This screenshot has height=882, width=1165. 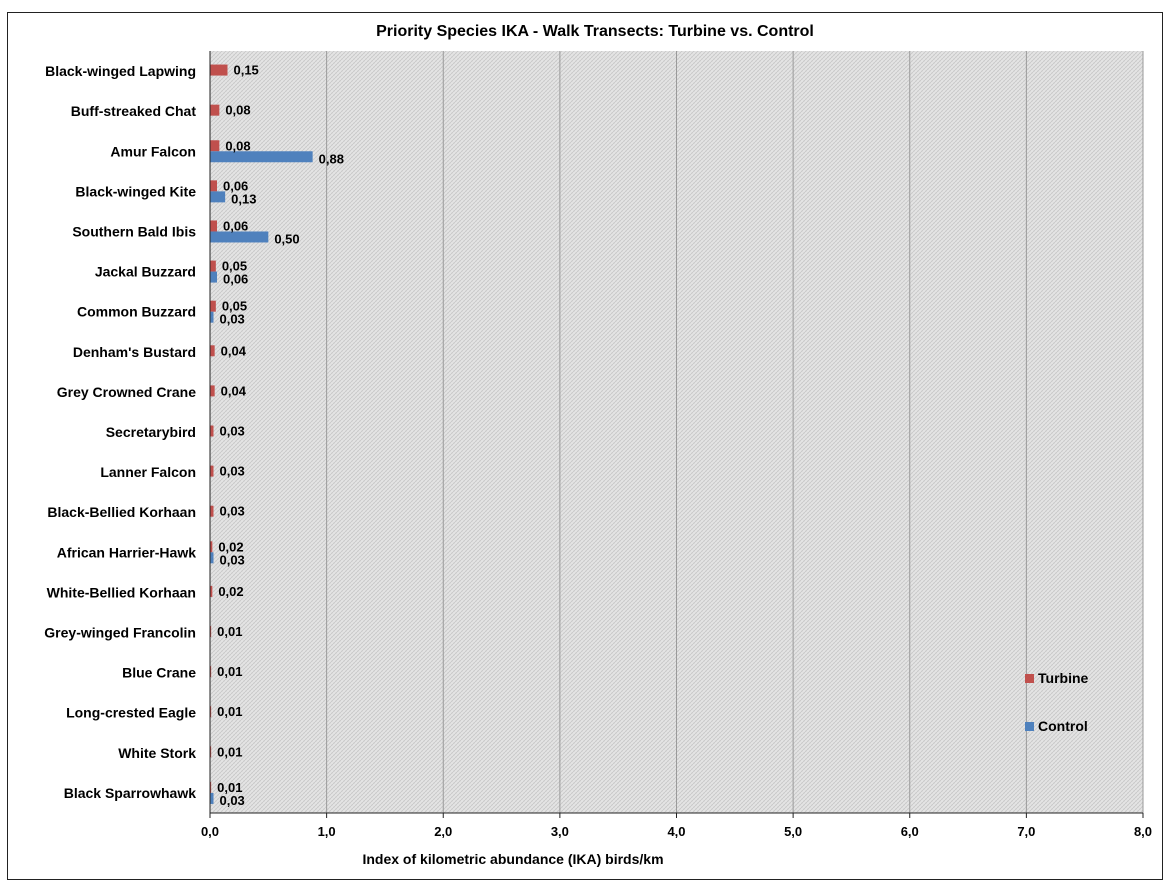 What do you see at coordinates (126, 392) in the screenshot?
I see `category-label: Grey Crowned Crane` at bounding box center [126, 392].